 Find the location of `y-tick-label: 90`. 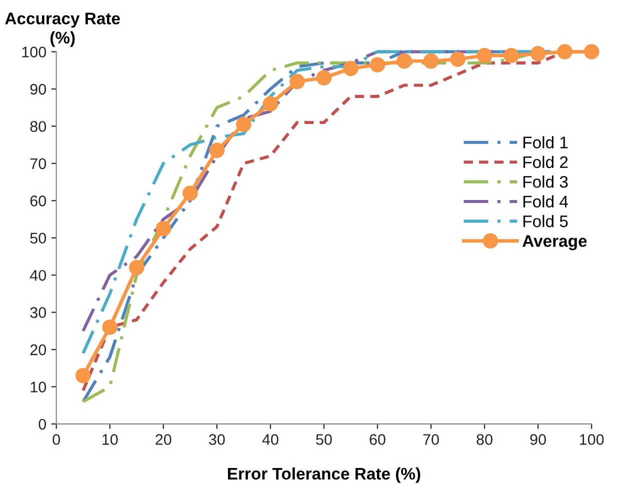

y-tick-label: 90 is located at coordinates (38, 89).